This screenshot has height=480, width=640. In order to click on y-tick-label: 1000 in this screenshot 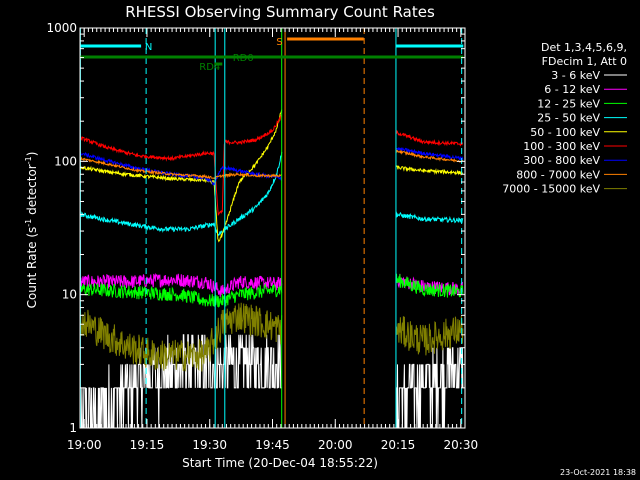, I will do `click(61, 28)`.